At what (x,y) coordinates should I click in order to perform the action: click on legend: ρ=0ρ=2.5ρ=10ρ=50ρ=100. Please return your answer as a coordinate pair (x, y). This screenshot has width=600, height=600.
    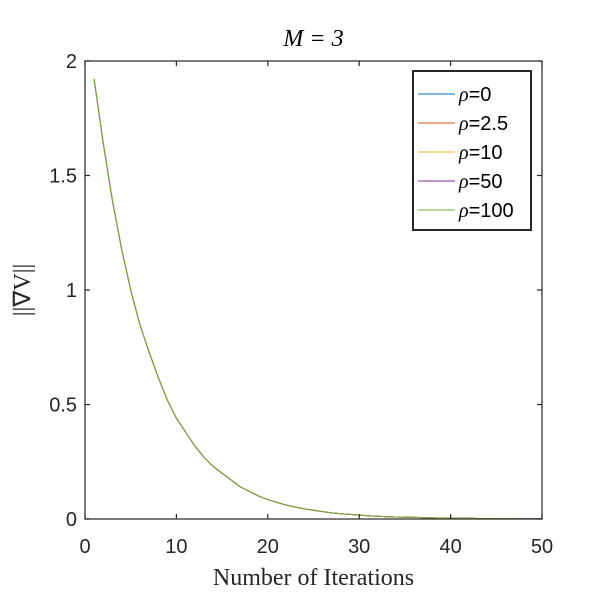
    Looking at the image, I should click on (472, 150).